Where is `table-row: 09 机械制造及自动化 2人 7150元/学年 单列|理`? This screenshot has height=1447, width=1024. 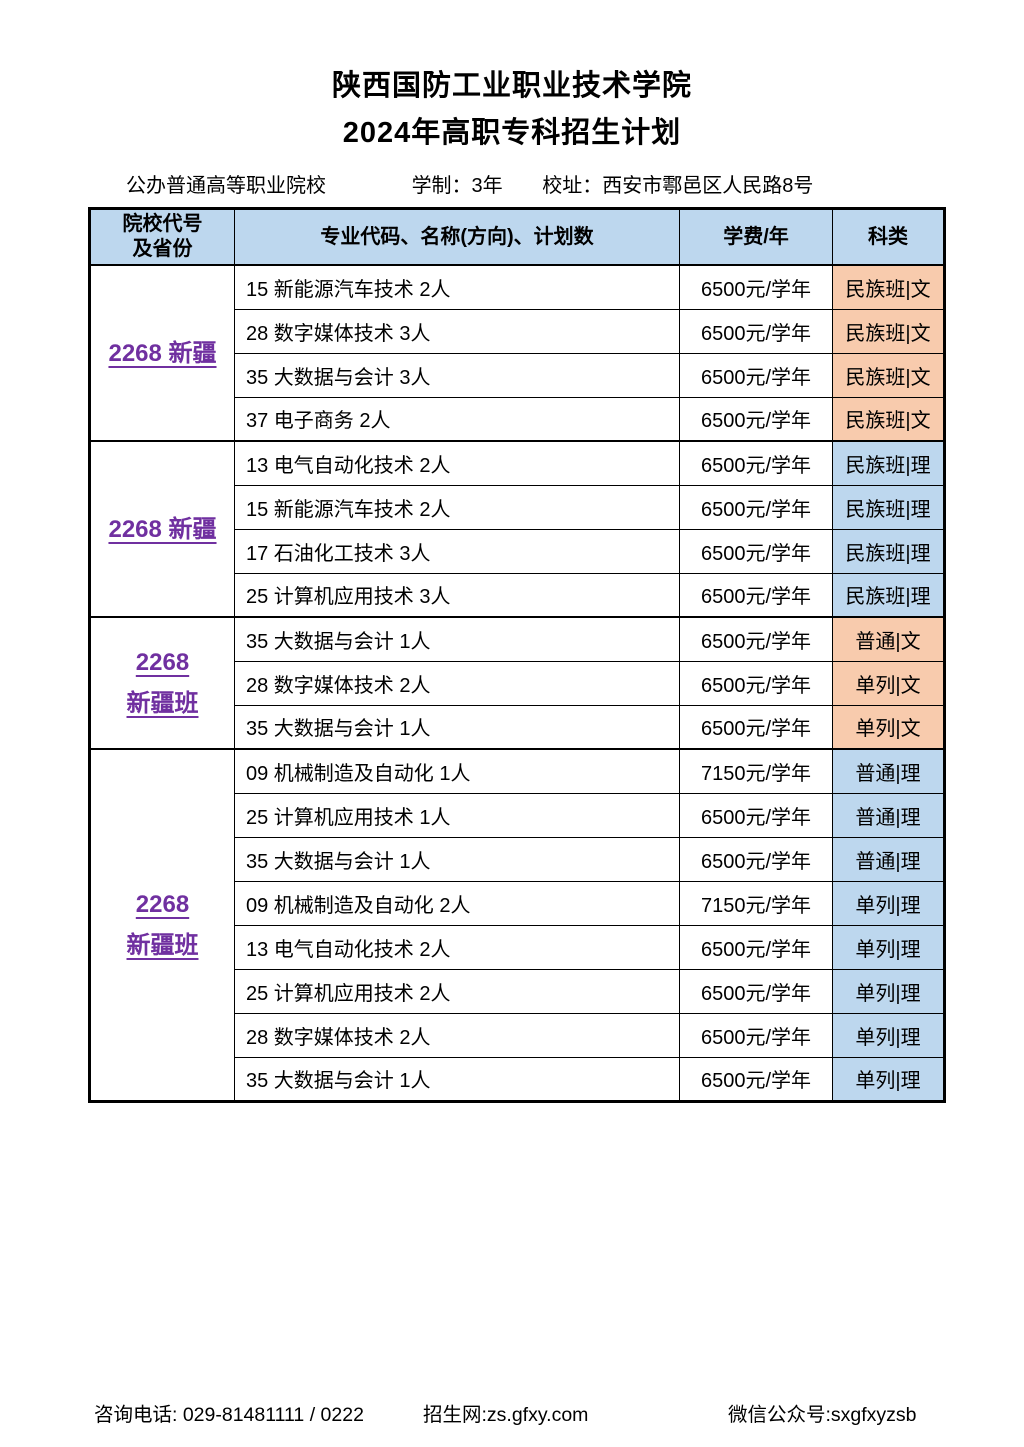
table-row: 09 机械制造及自动化 2人 7150元/学年 单列|理 is located at coordinates (517, 903).